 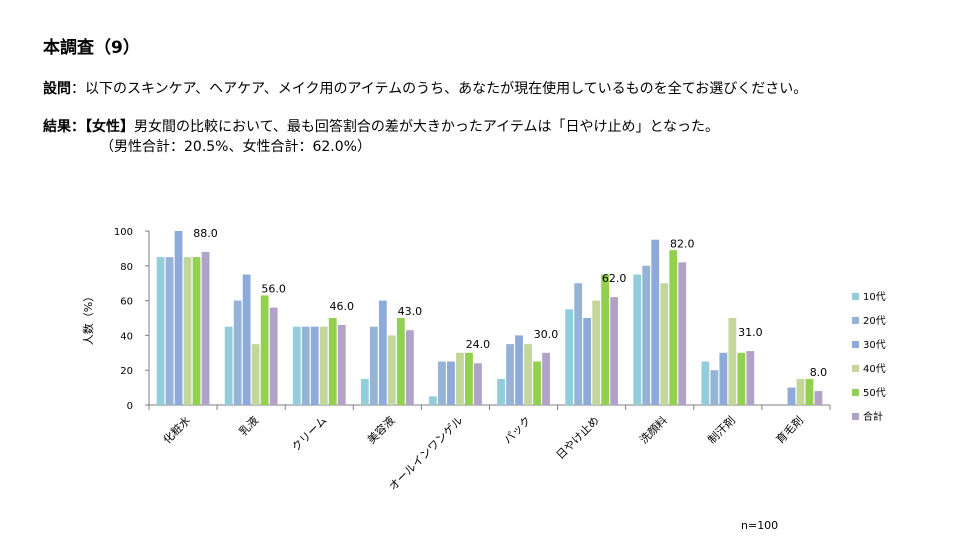 What do you see at coordinates (721, 429) in the screenshot?
I see `x-tick-label: 制汗剤` at bounding box center [721, 429].